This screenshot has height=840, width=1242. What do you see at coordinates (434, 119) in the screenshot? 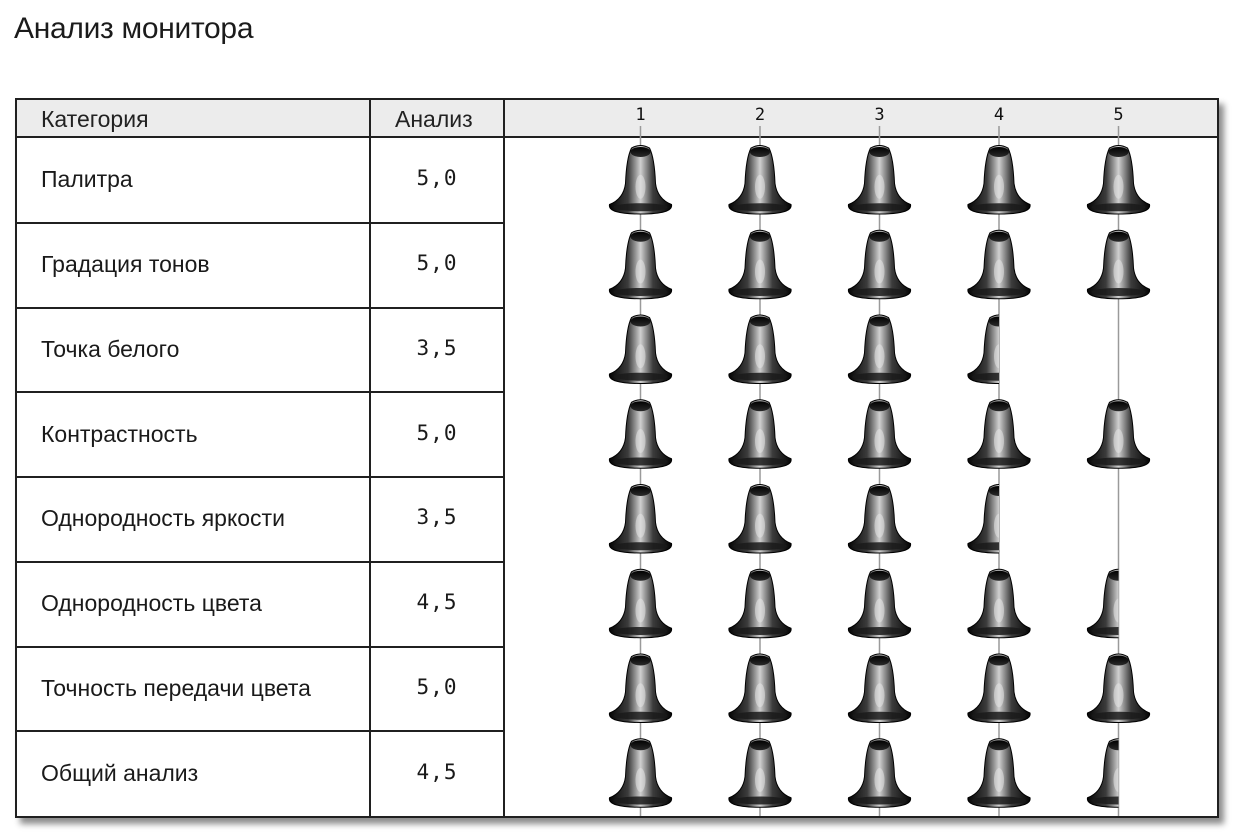
I see `header-analysis: Анализ` at bounding box center [434, 119].